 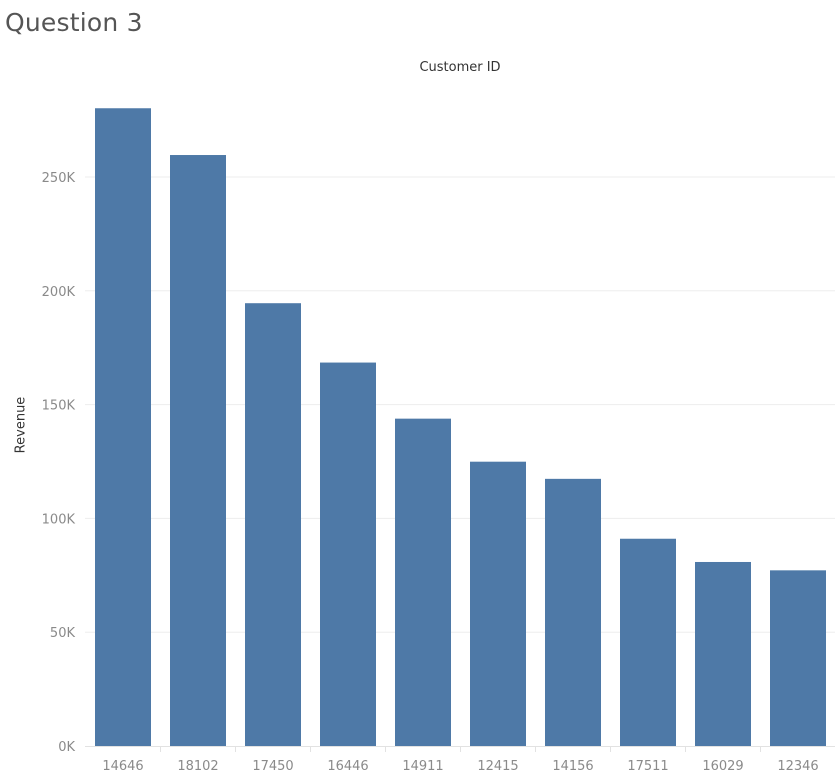 What do you see at coordinates (59, 519) in the screenshot?
I see `y-tick-label: 100K` at bounding box center [59, 519].